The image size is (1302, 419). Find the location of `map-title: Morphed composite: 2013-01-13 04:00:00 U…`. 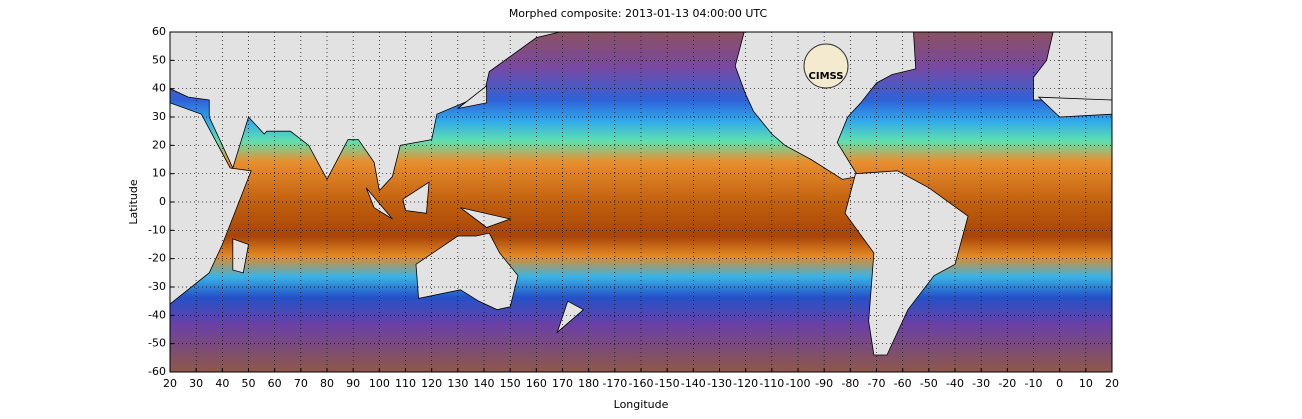

map-title: Morphed composite: 2013-01-13 04:00:00 U… is located at coordinates (638, 13).